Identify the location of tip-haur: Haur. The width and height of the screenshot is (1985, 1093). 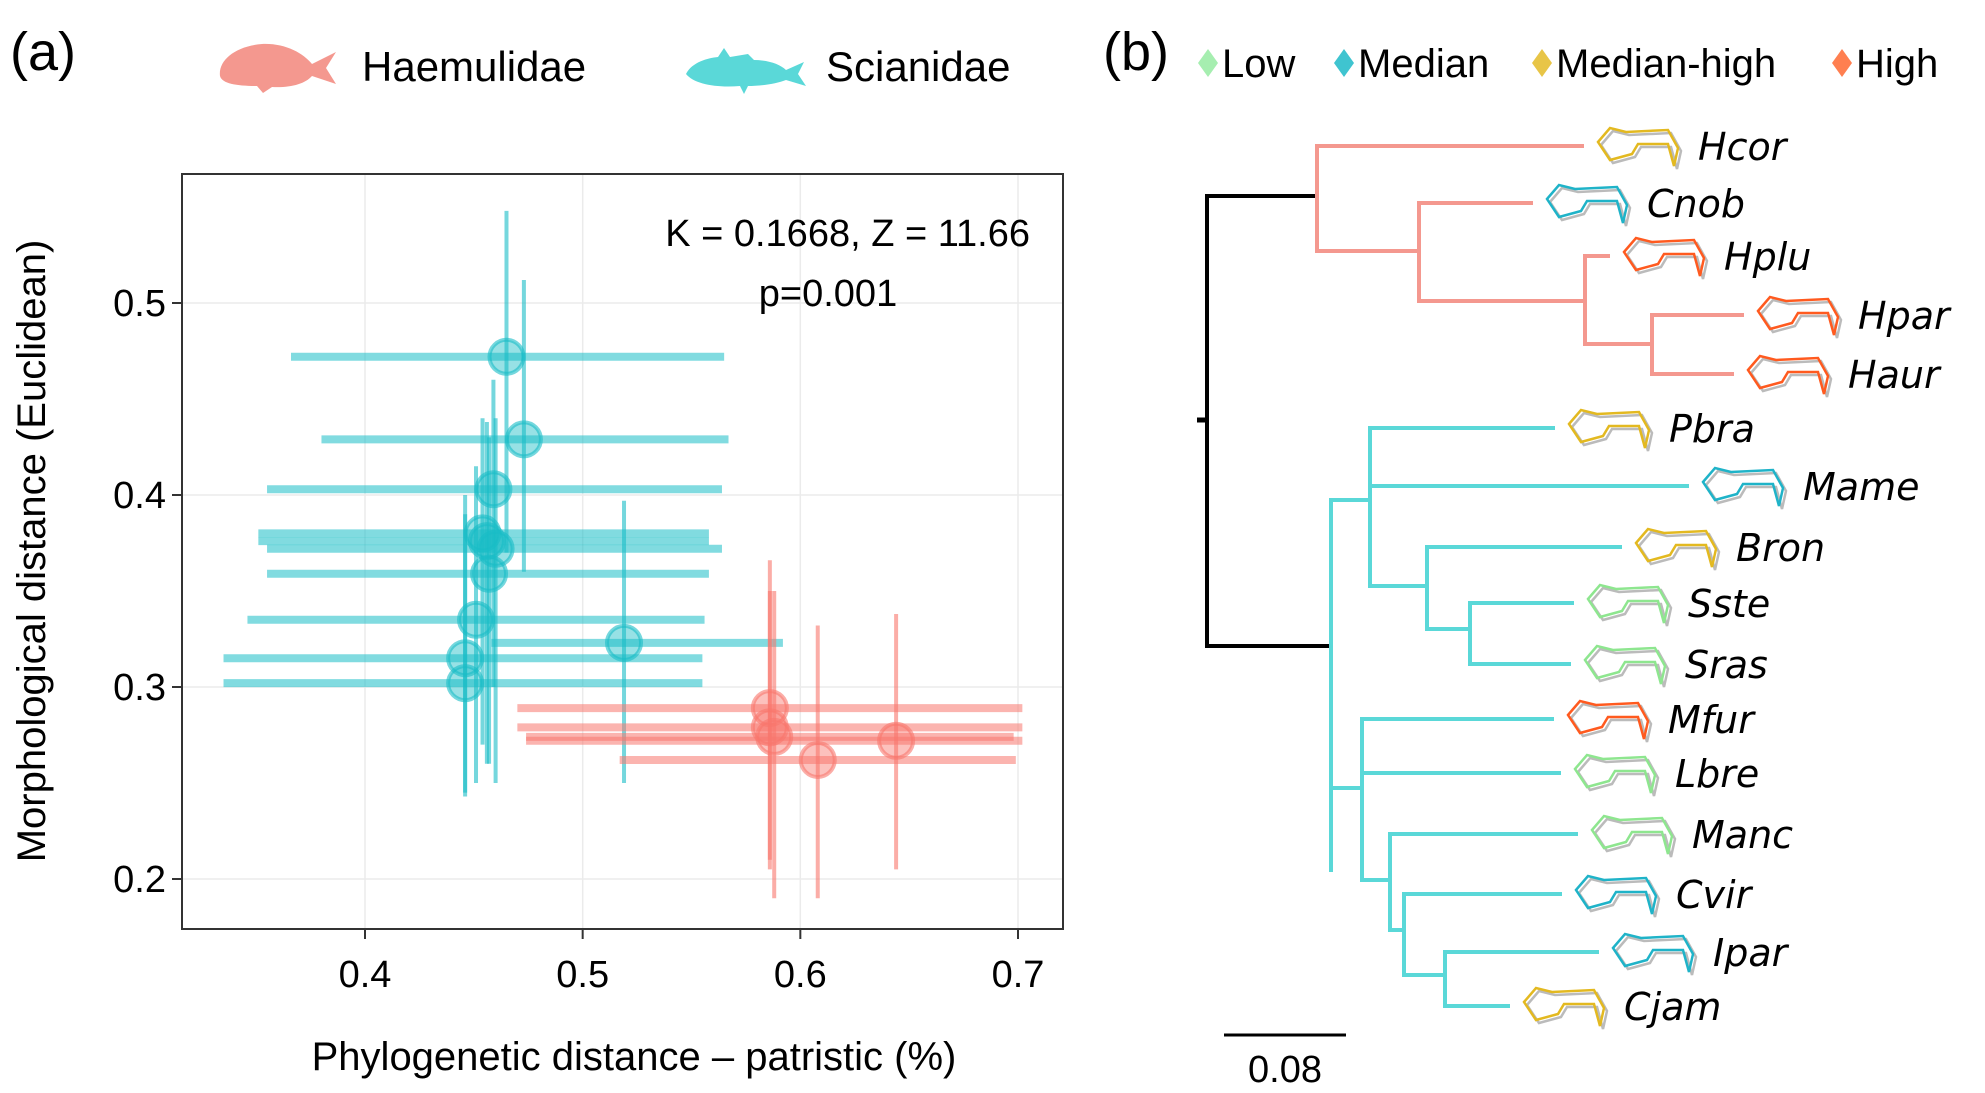
(1844, 375).